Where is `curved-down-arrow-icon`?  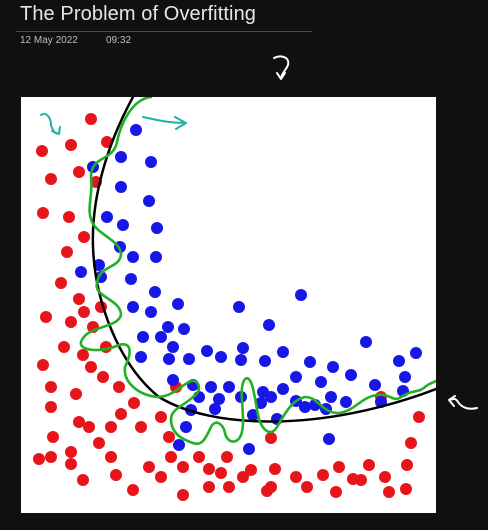
curved-down-arrow-icon is located at coordinates (281, 67).